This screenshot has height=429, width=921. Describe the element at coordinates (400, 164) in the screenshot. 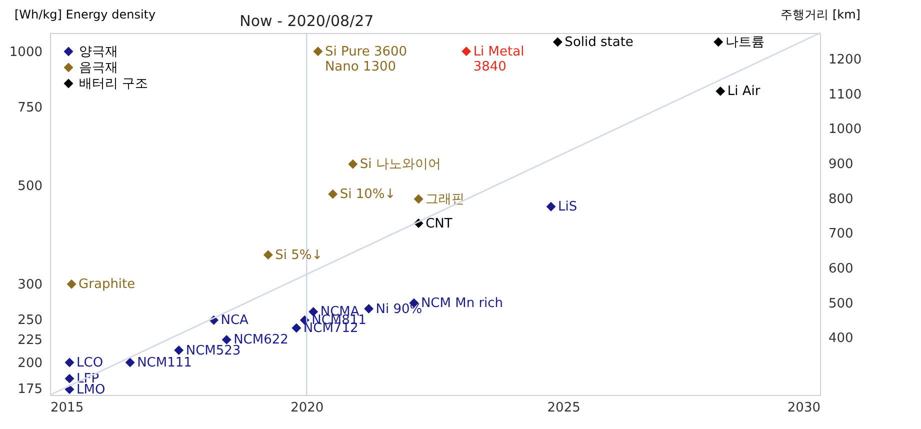

I see `annotation: Si 나노와이어` at that location.